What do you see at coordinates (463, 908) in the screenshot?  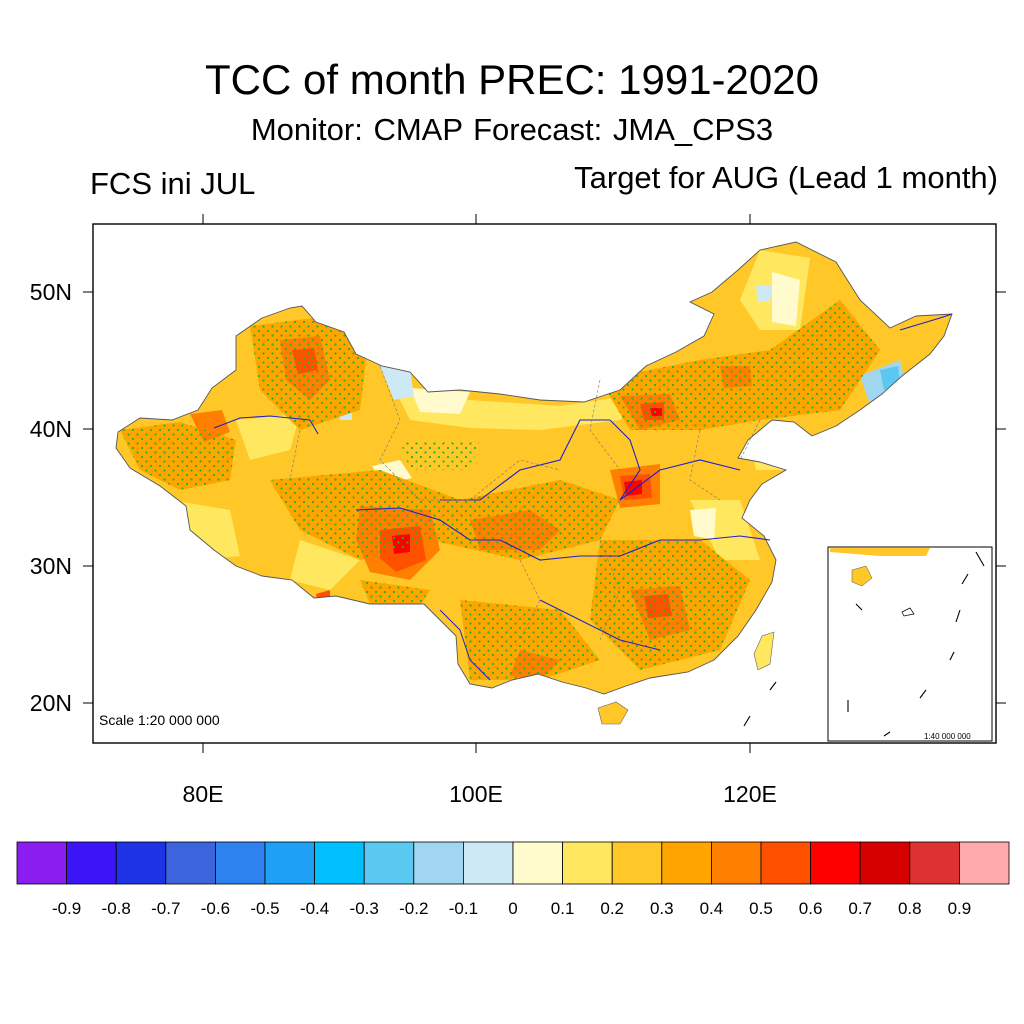 I see `colorbar-label: -0.1` at bounding box center [463, 908].